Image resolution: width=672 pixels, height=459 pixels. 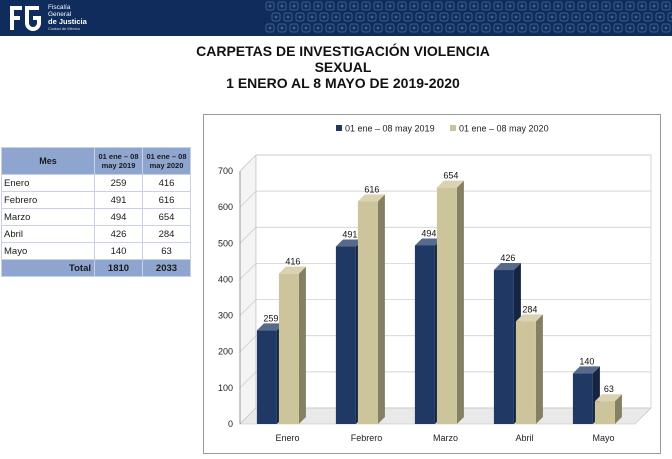 I want to click on decorative-pattern, so click(x=468, y=17).